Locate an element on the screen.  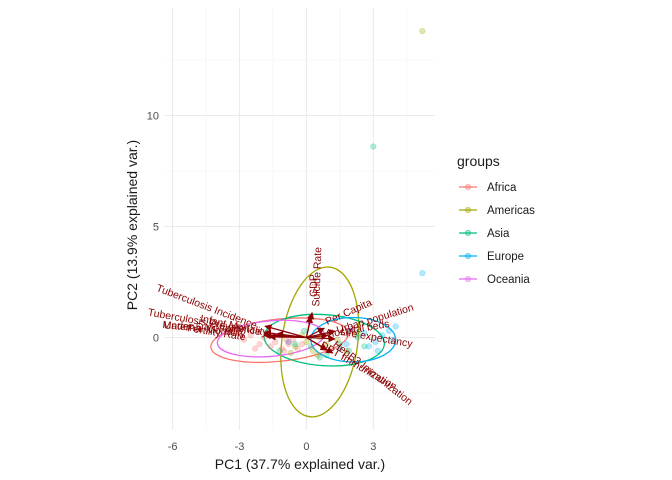
x-axis-ticks: -6 -3 0 3 is located at coordinates (272, 447).